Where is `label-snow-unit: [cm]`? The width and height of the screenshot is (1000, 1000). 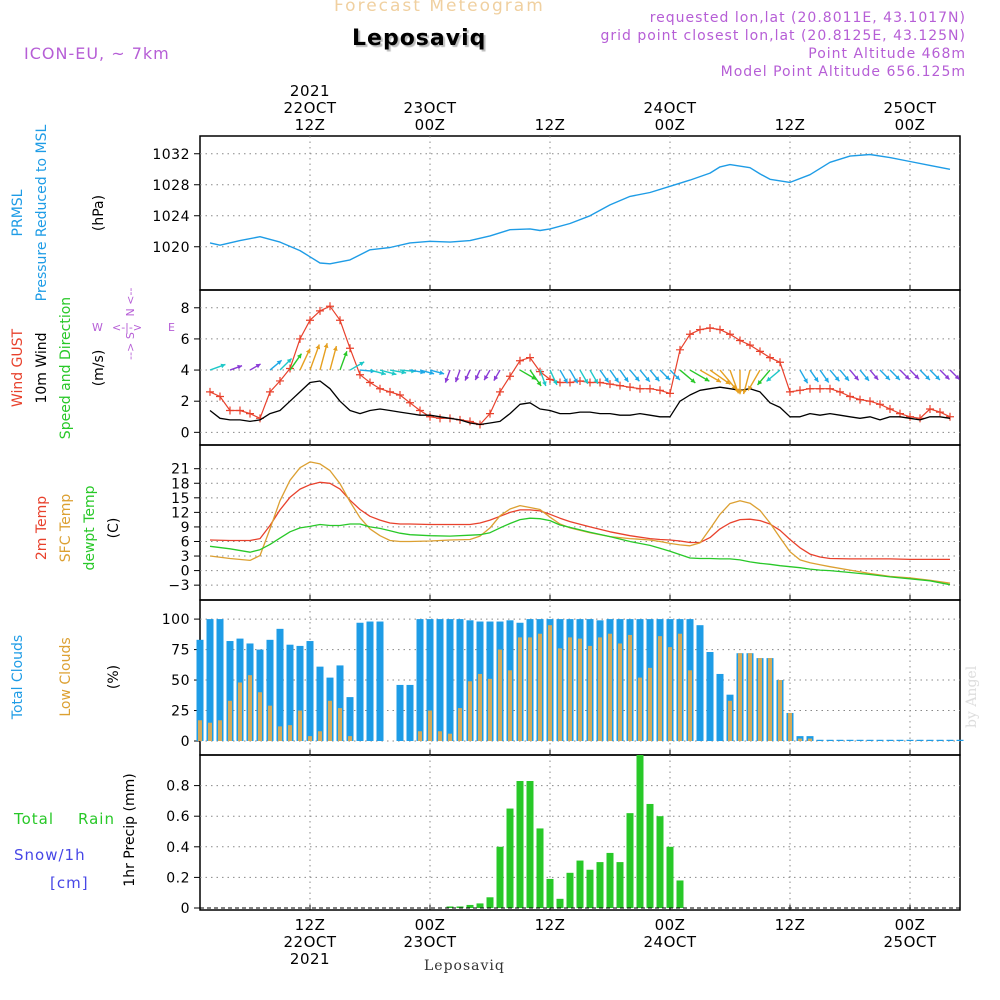 label-snow-unit: [cm] is located at coordinates (69, 883).